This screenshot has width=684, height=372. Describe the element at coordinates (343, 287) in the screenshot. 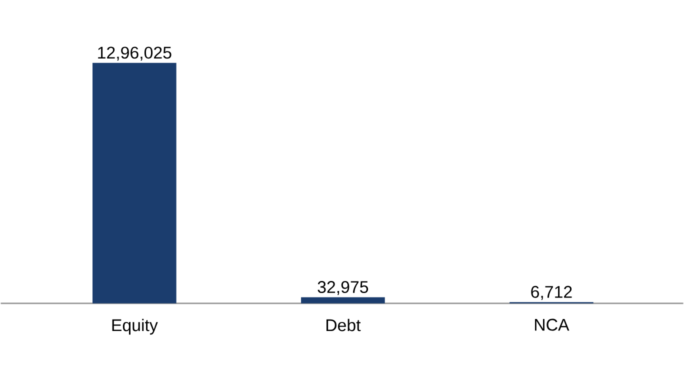

I see `data-label: 32,975` at that location.